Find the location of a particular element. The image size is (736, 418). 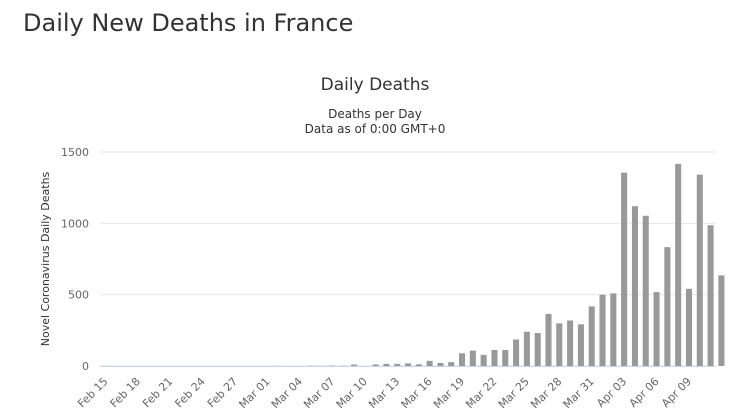

x-tick-label: Apr 06 is located at coordinates (644, 392).